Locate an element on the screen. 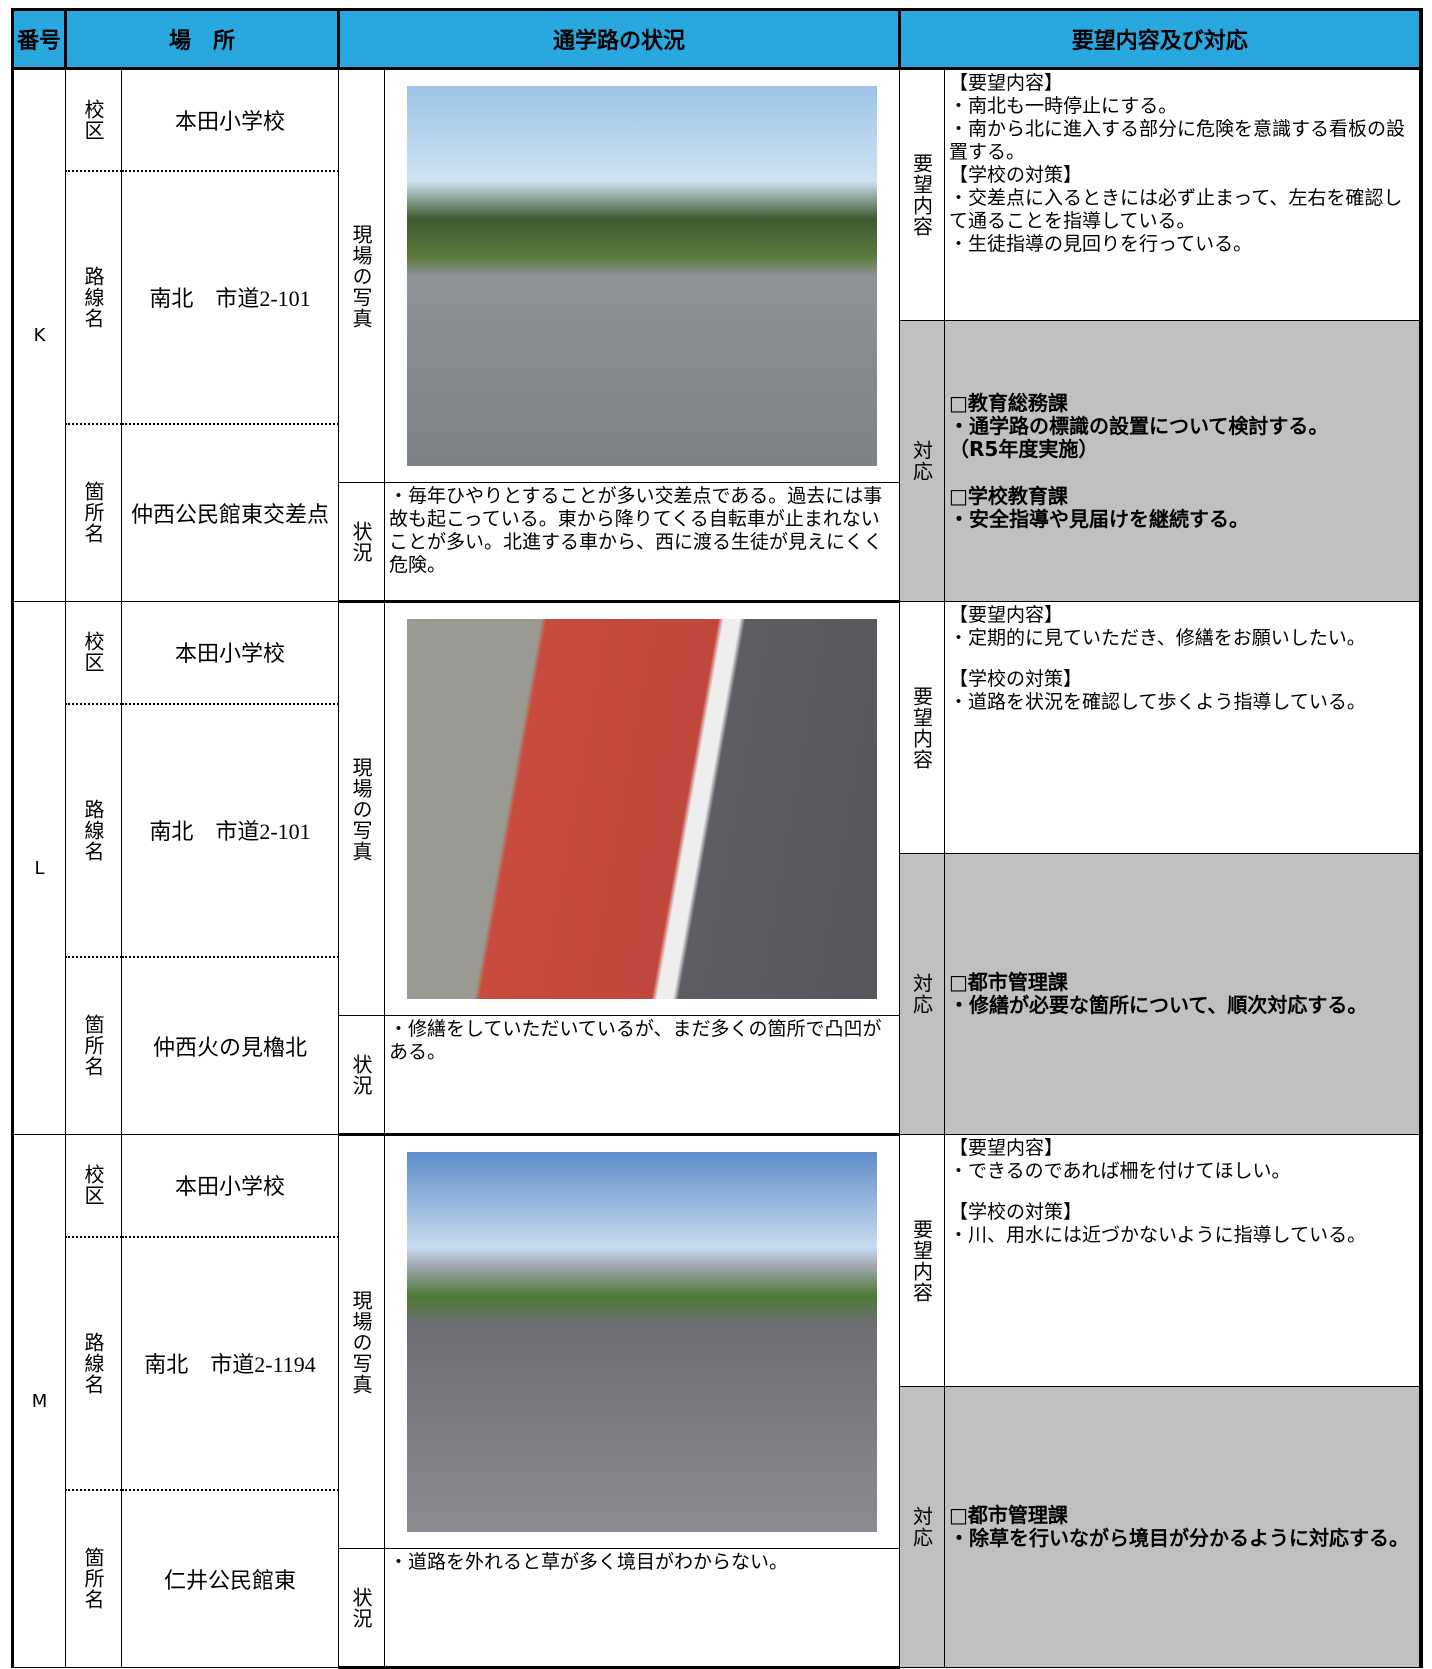 The width and height of the screenshot is (1432, 1669). response: □都市管理課 ・除草を行いながら境目が分かるように対応する。 is located at coordinates (1183, 1527).